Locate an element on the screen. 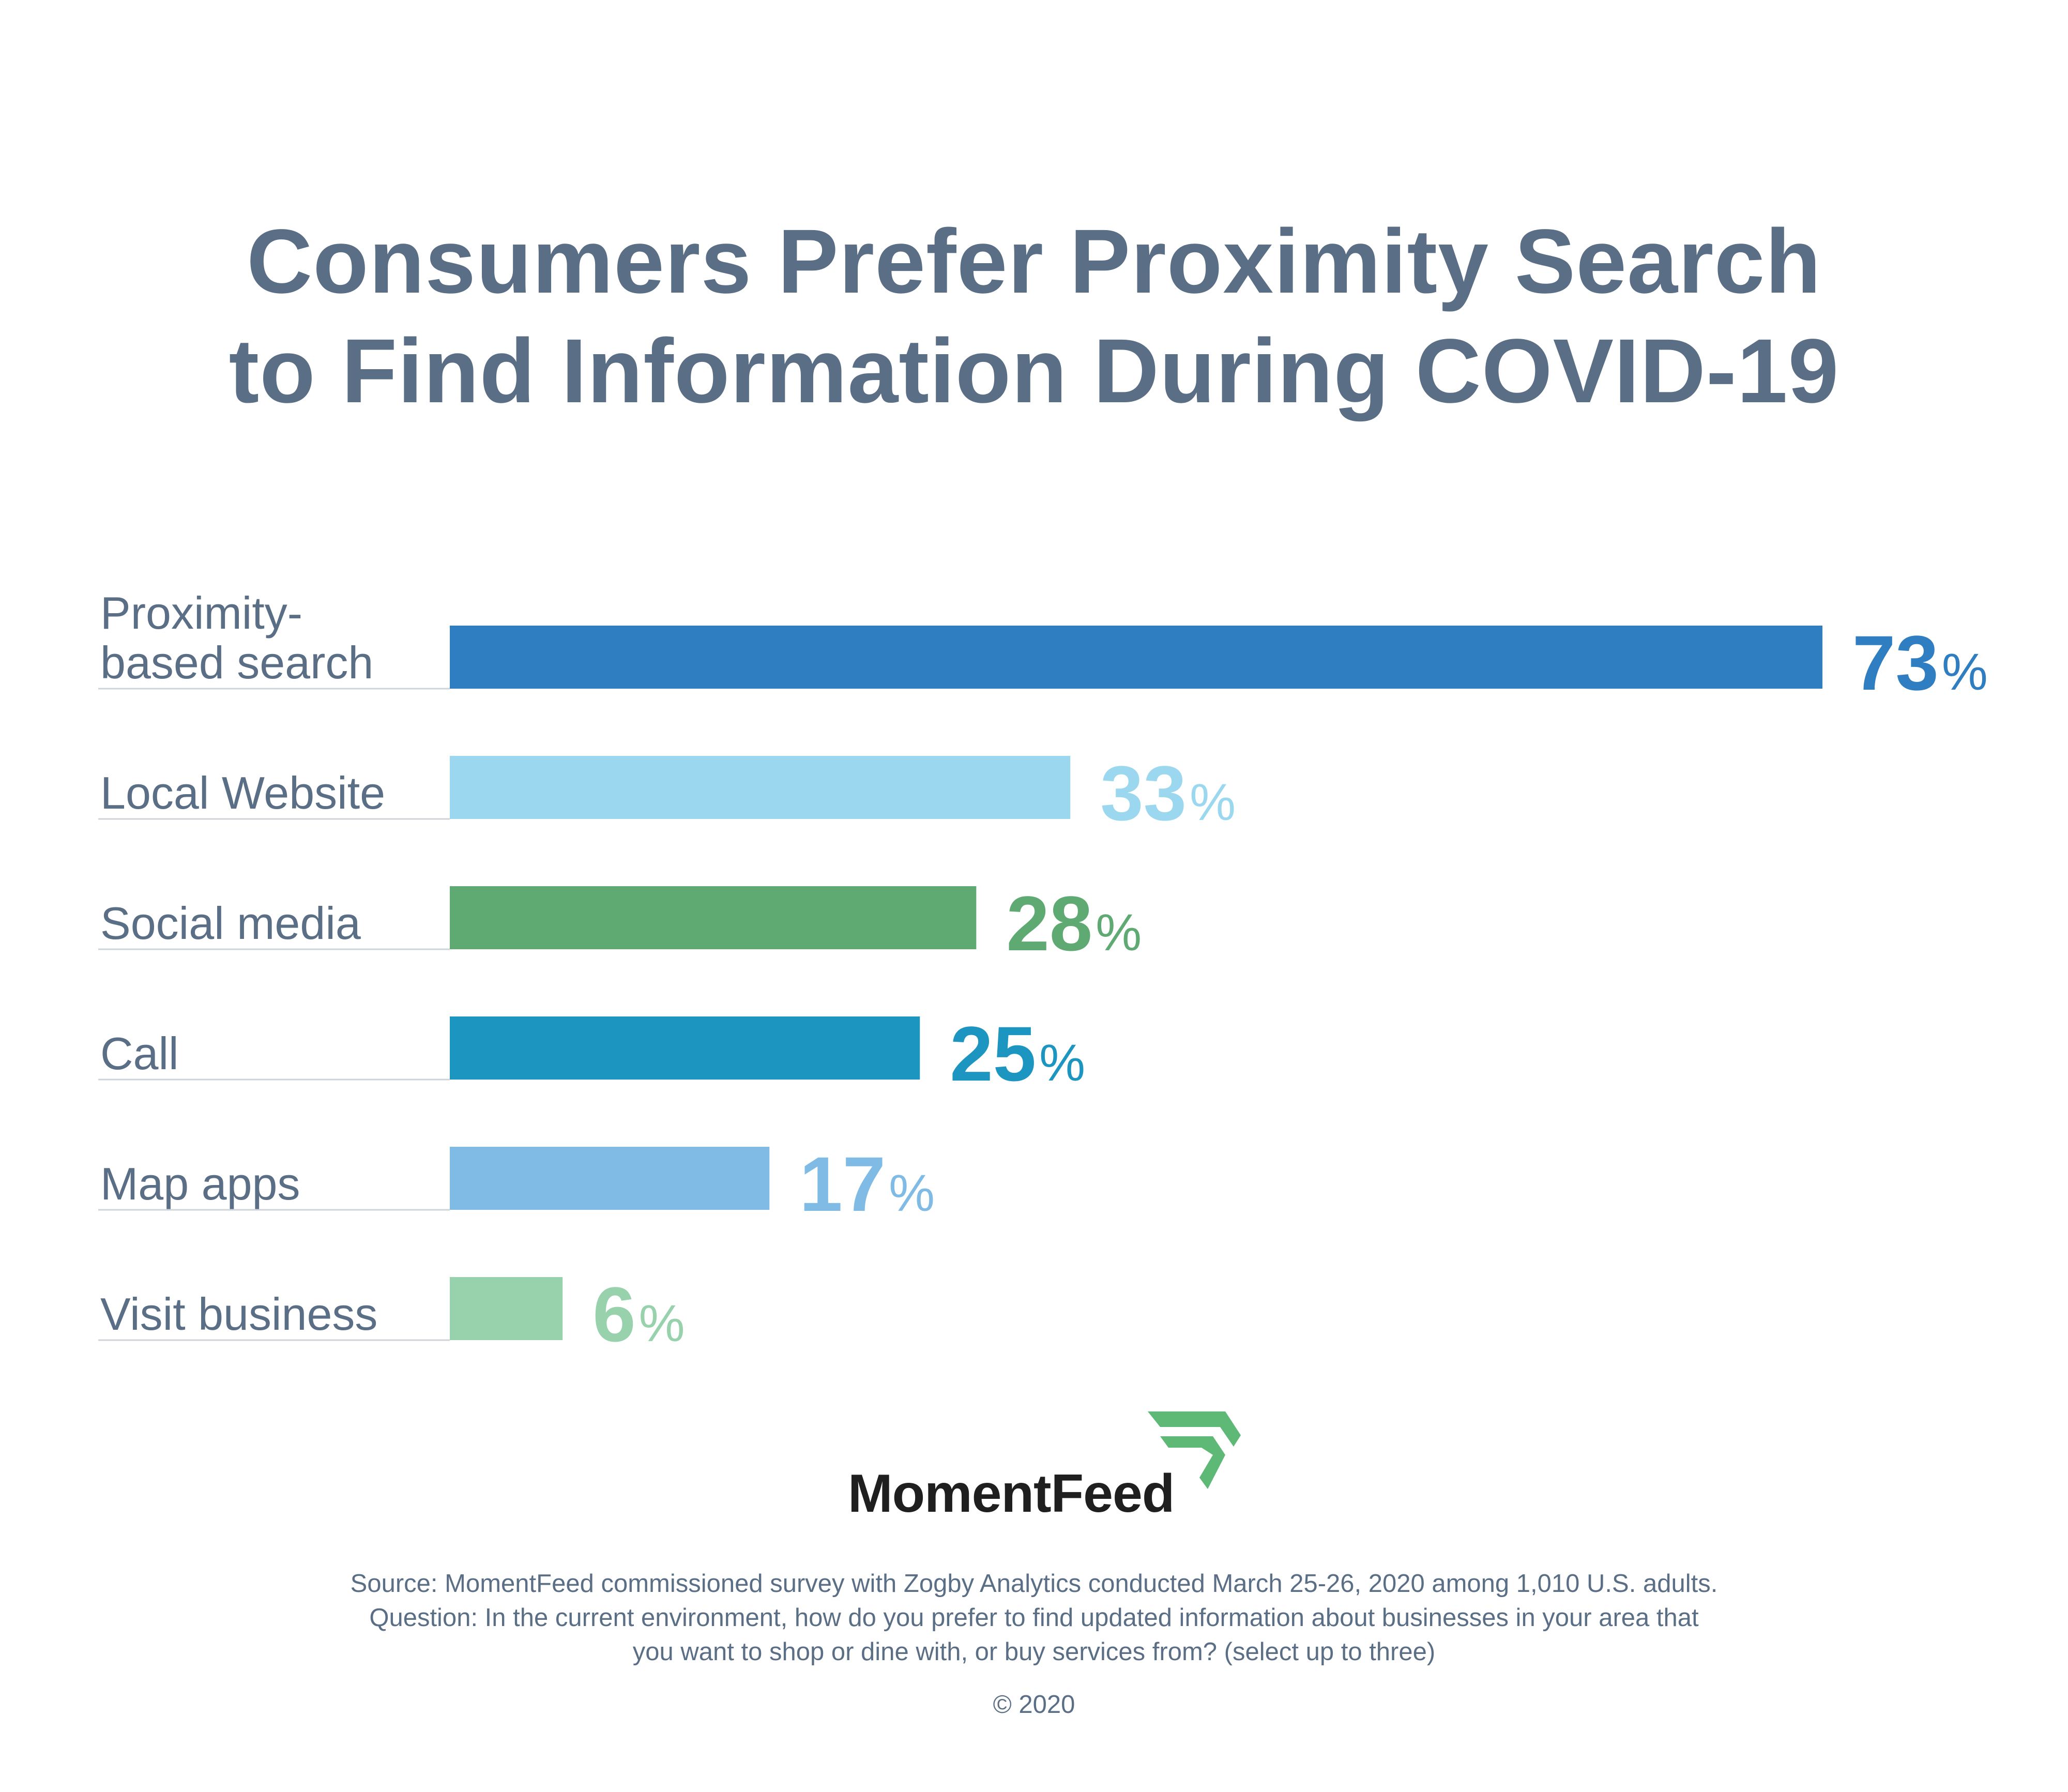  bar-row: Social media 28% is located at coordinates (620, 923).